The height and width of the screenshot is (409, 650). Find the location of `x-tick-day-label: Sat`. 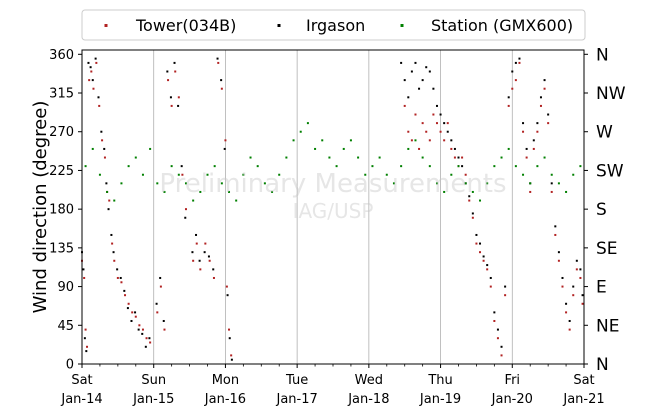

x-tick-day-label: Sat is located at coordinates (81, 380).